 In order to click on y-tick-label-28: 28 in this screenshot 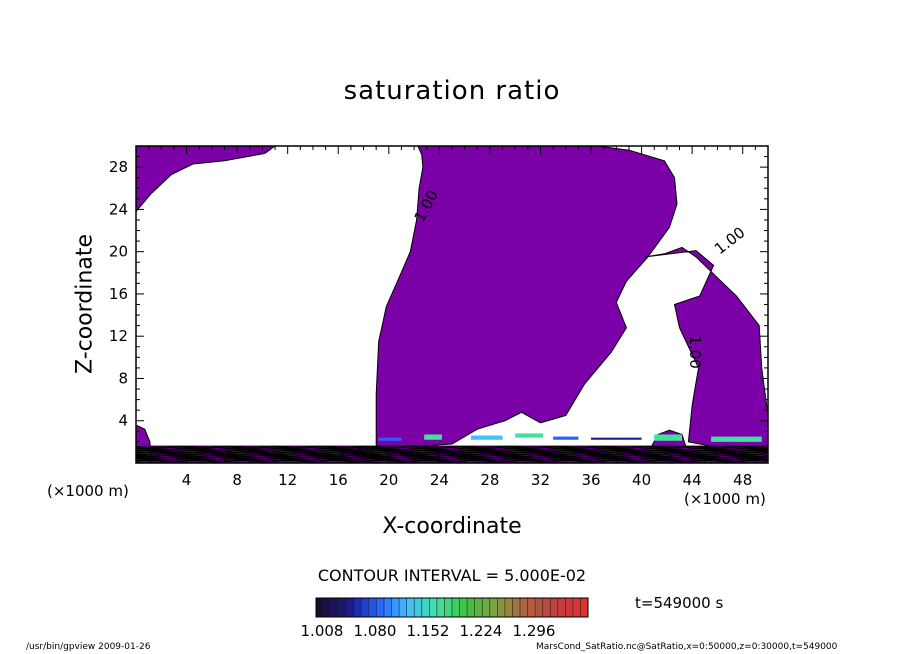, I will do `click(118, 167)`.